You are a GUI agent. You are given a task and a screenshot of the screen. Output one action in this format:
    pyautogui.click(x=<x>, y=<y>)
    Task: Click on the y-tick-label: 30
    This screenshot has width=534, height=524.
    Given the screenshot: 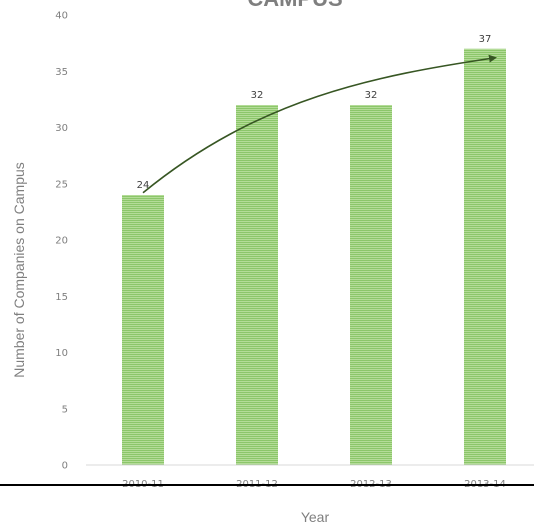 What is the action you would take?
    pyautogui.click(x=61, y=128)
    